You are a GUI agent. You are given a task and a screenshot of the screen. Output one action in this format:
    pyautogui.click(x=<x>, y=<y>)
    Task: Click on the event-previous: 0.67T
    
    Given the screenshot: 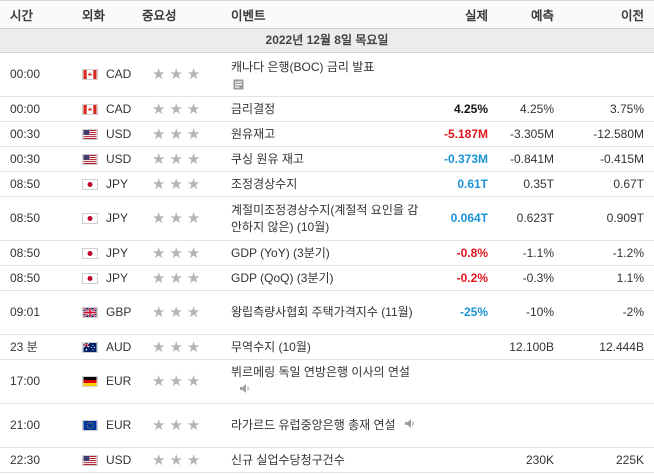 What is the action you would take?
    pyautogui.click(x=609, y=184)
    